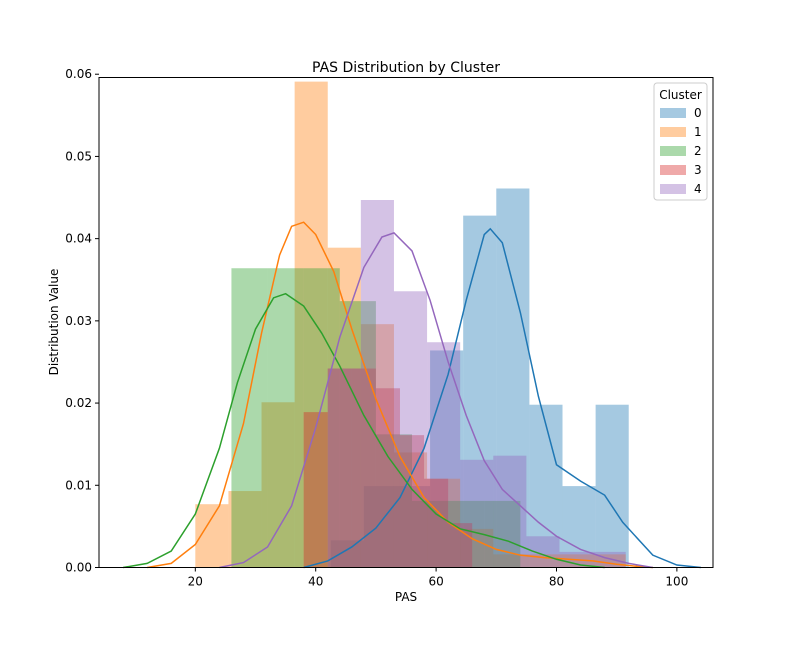 Image resolution: width=792 pixels, height=648 pixels. I want to click on y-tick-label: 0.02, so click(78, 403).